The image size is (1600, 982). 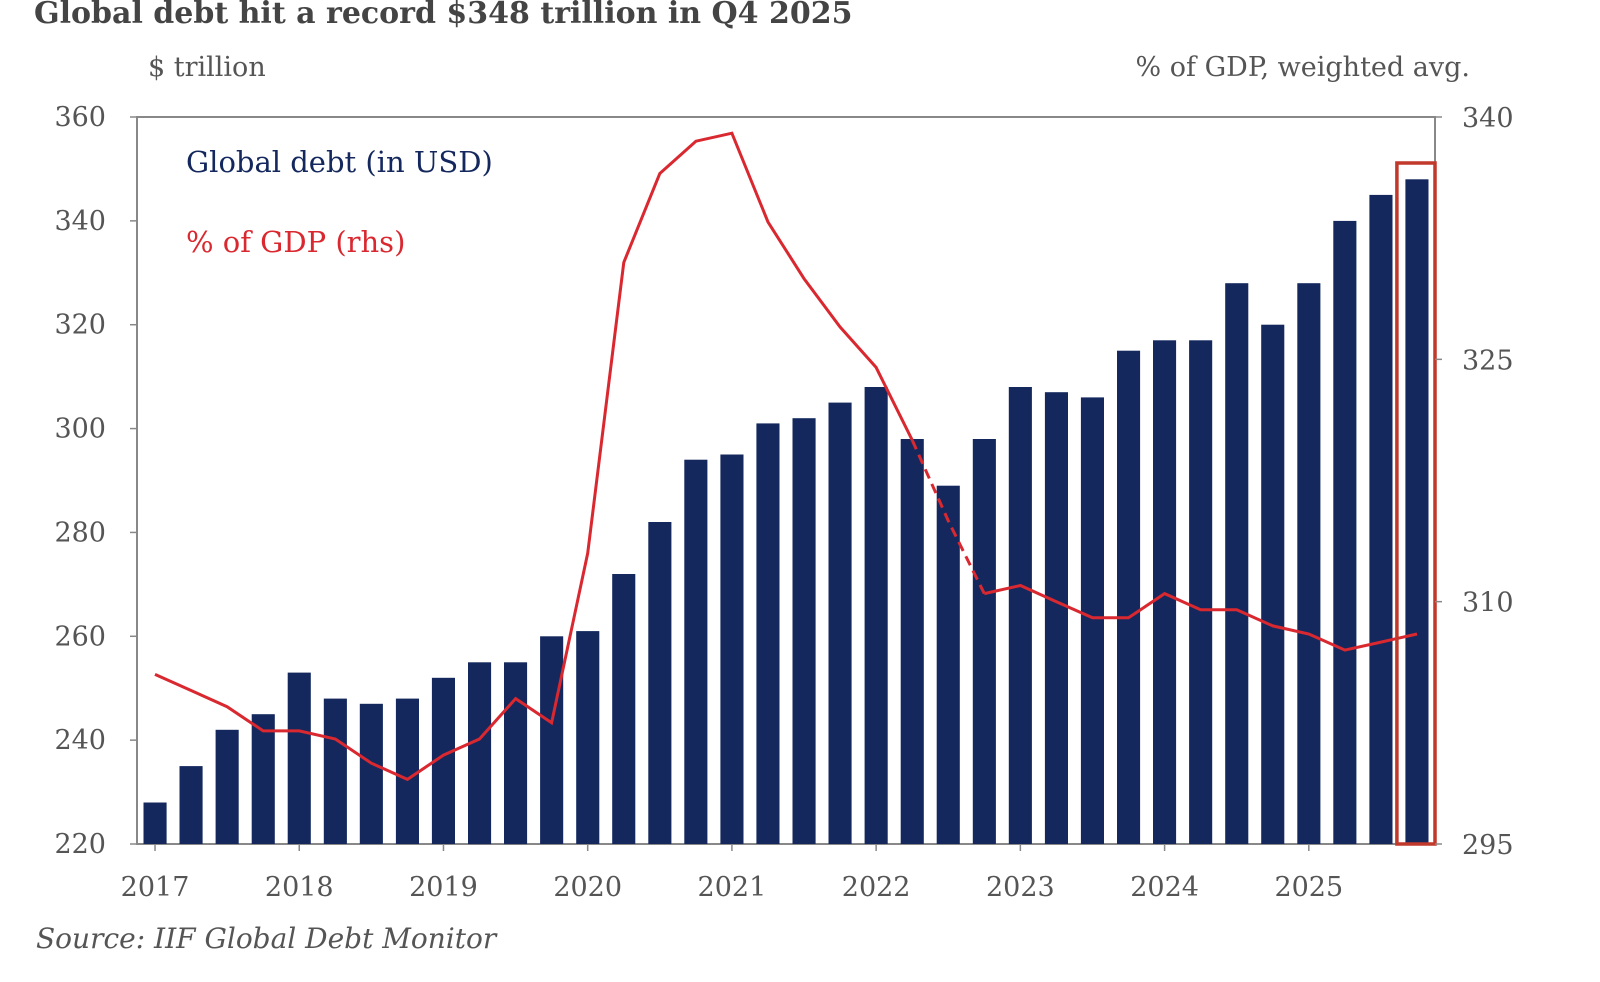 I want to click on bar-2024-Q2, so click(x=1201, y=592).